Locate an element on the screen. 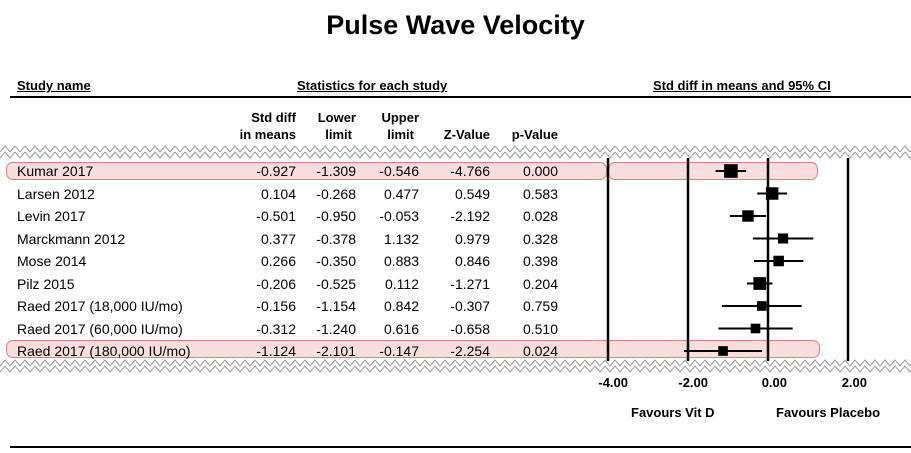  cell-lower-row-9: -2.101 is located at coordinates (336, 351).